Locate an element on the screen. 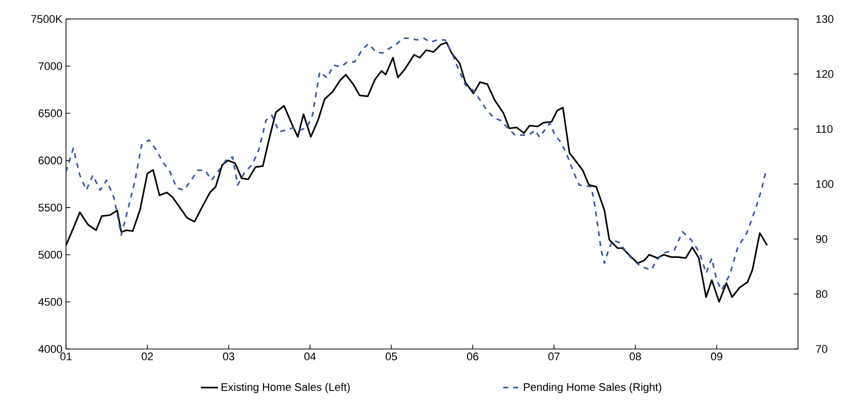 The height and width of the screenshot is (404, 845). x-tick-label: 04 is located at coordinates (310, 356).